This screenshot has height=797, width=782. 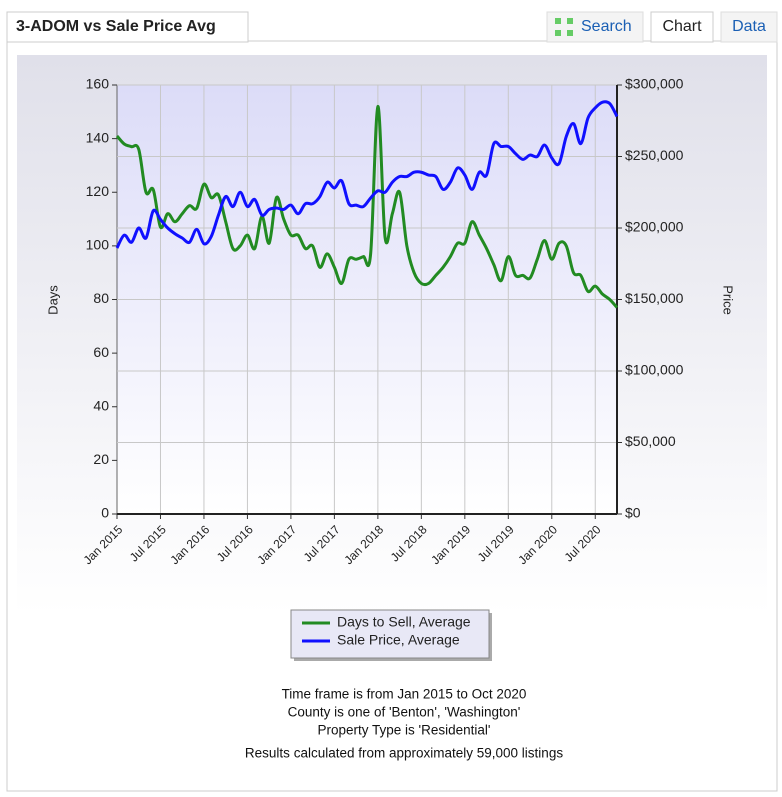 What do you see at coordinates (404, 712) in the screenshot?
I see `note: County is one of 'Benton', 'Washington'` at bounding box center [404, 712].